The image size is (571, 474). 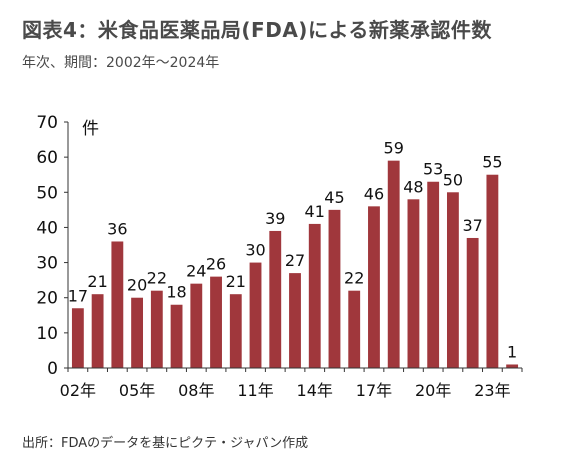 What do you see at coordinates (47, 193) in the screenshot?
I see `y-tick-label: 50` at bounding box center [47, 193].